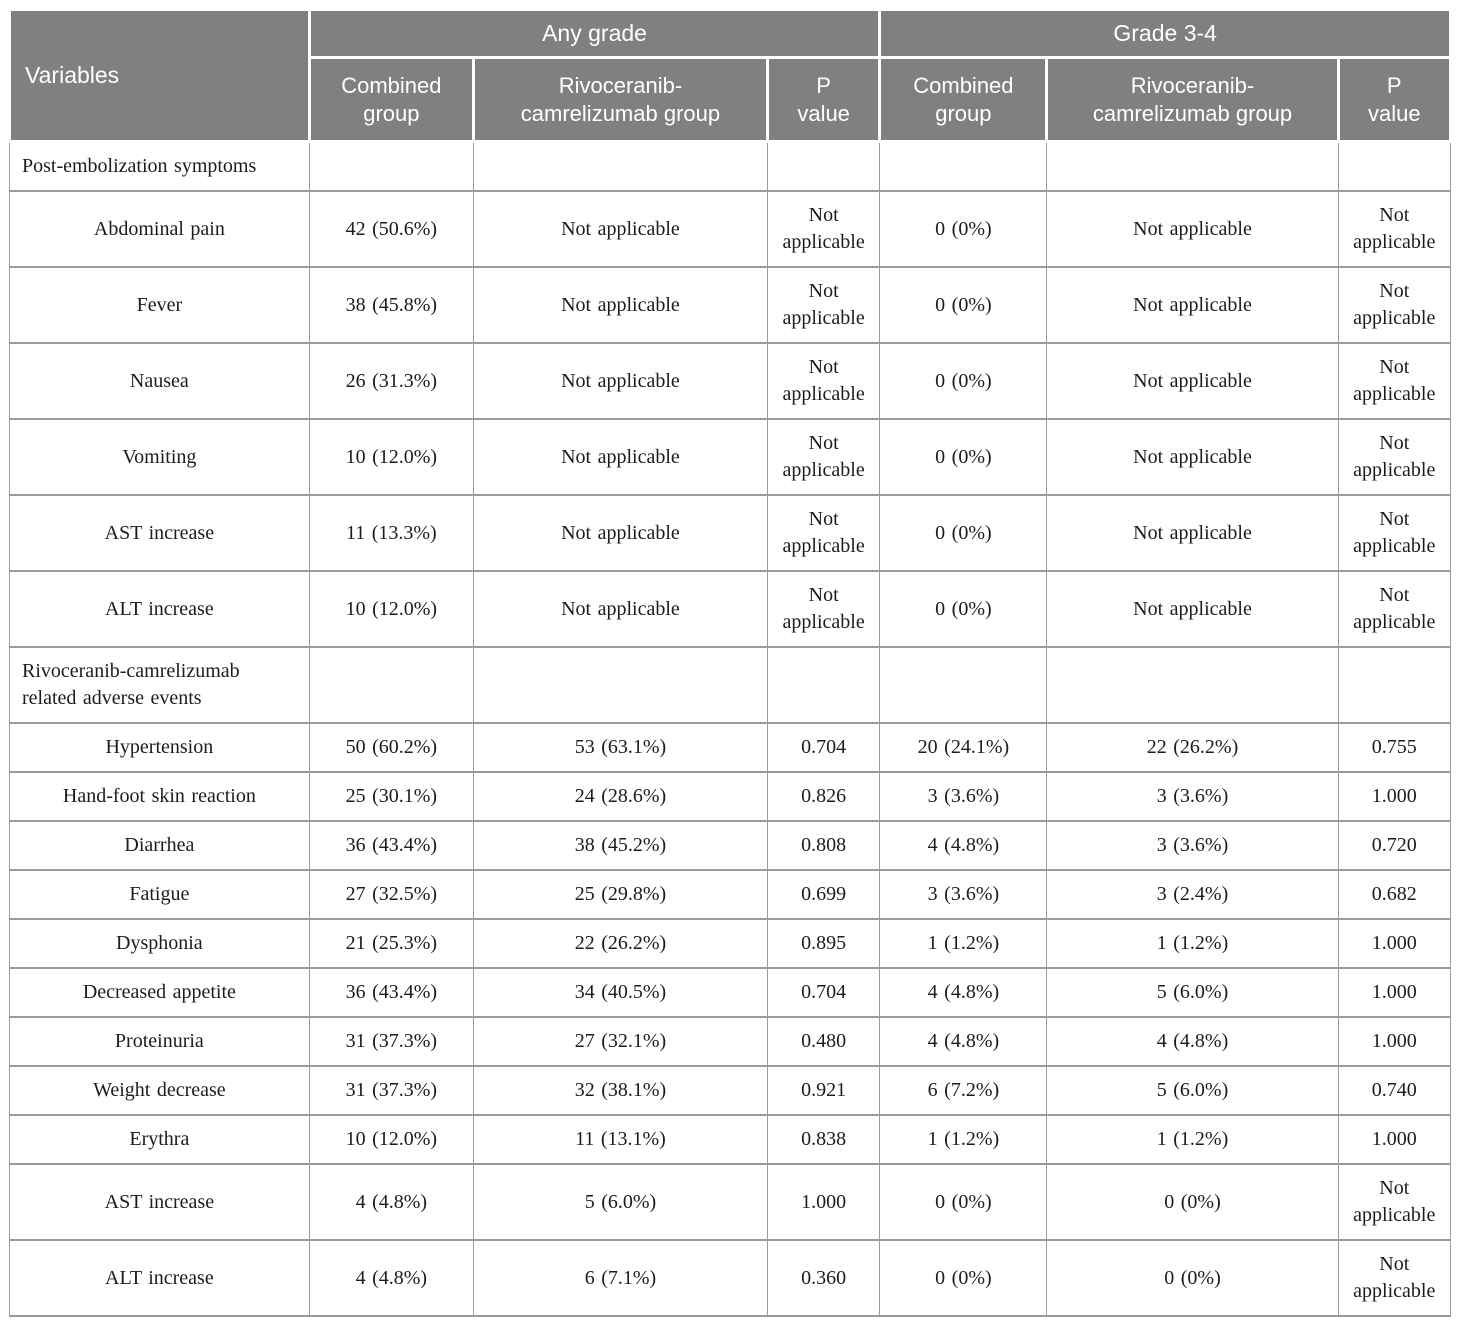 This screenshot has height=1325, width=1460. I want to click on value-cell: 26 (31.3%), so click(391, 381).